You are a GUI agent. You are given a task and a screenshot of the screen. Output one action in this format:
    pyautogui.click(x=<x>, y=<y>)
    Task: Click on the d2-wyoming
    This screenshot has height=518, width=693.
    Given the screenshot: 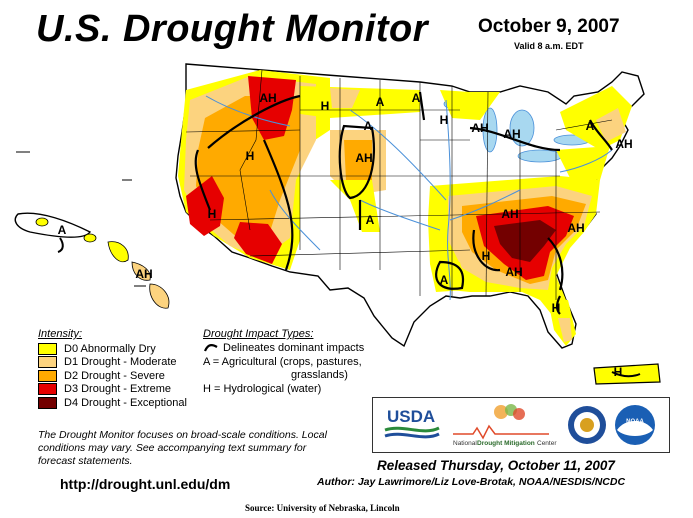 What is the action you would take?
    pyautogui.click(x=358, y=160)
    